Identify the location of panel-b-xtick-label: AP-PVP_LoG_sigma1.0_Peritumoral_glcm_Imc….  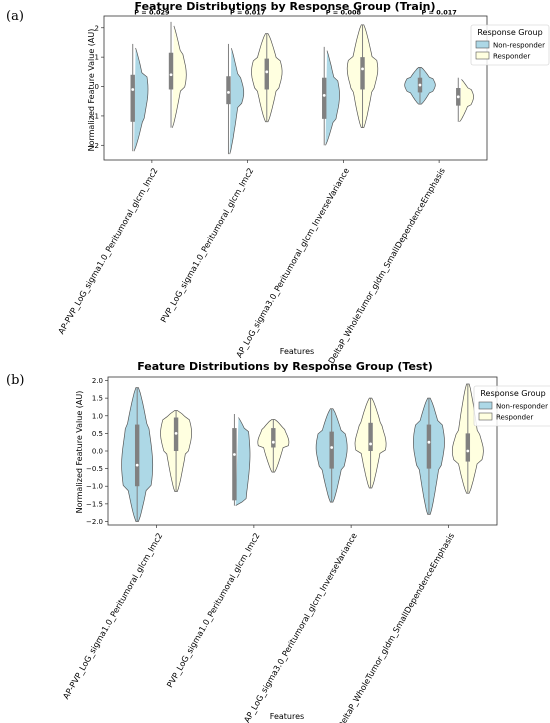
(113, 616).